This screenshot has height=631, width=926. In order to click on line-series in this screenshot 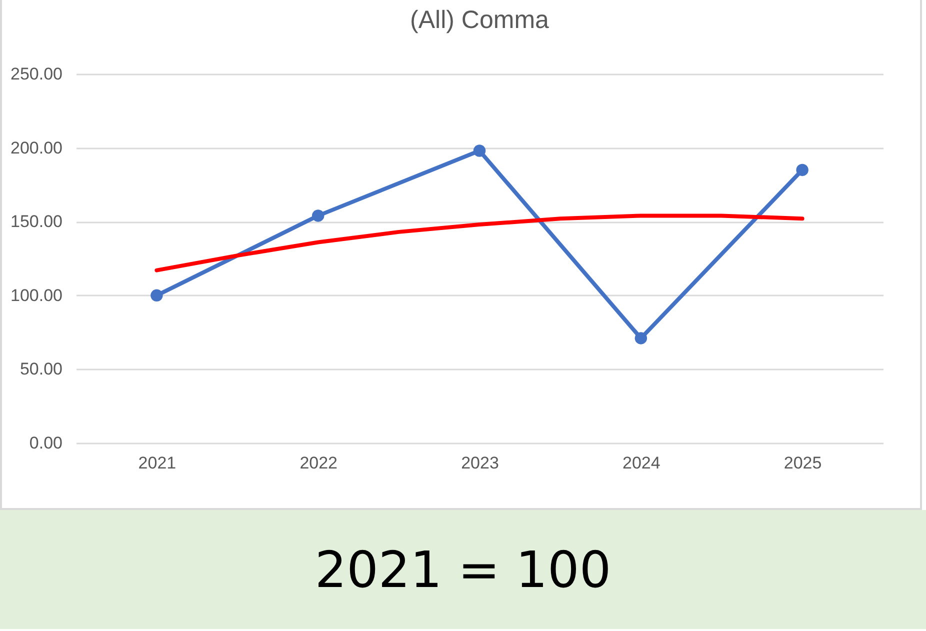, I will do `click(479, 243)`.